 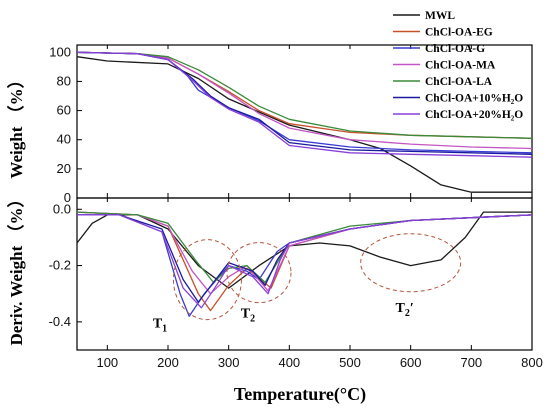 What do you see at coordinates (229, 362) in the screenshot?
I see `x-tick-label: 300` at bounding box center [229, 362].